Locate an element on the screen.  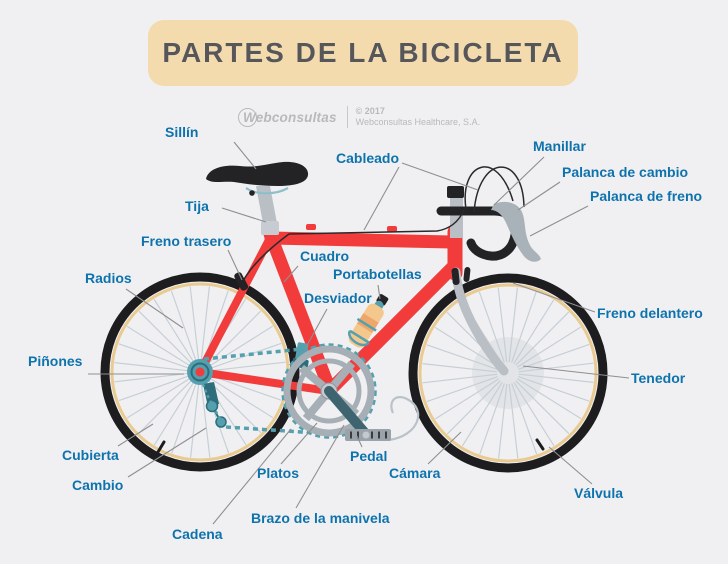
water-bottle is located at coordinates (368, 321).